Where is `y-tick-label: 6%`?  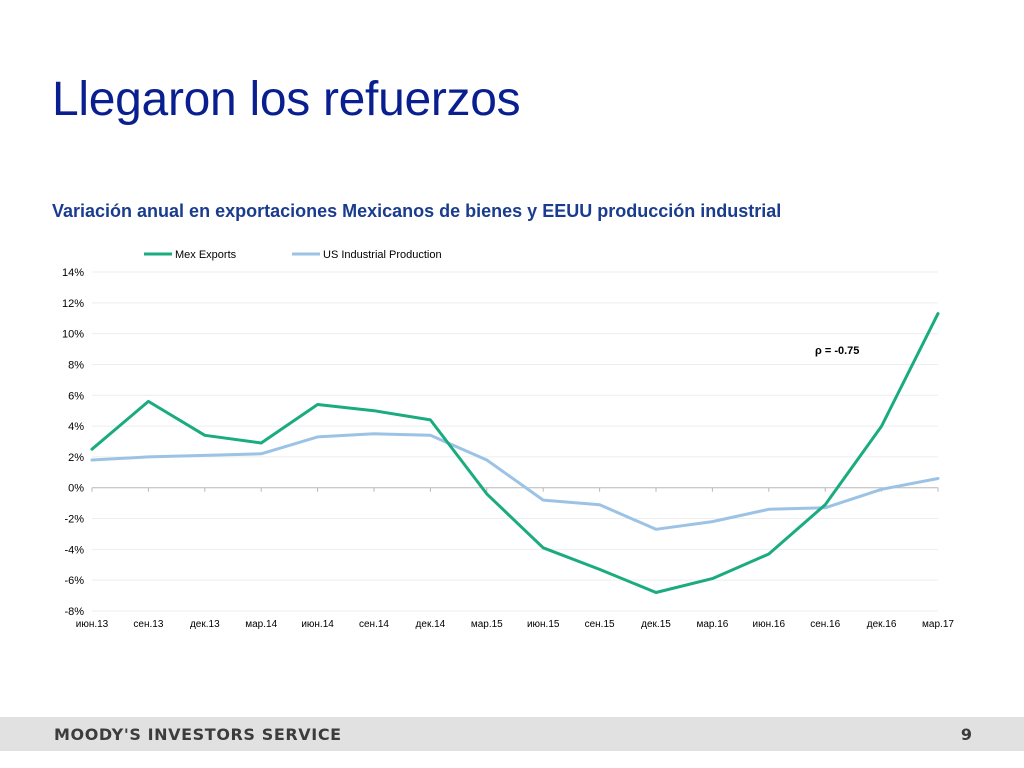
y-tick-label: 6% is located at coordinates (76, 396).